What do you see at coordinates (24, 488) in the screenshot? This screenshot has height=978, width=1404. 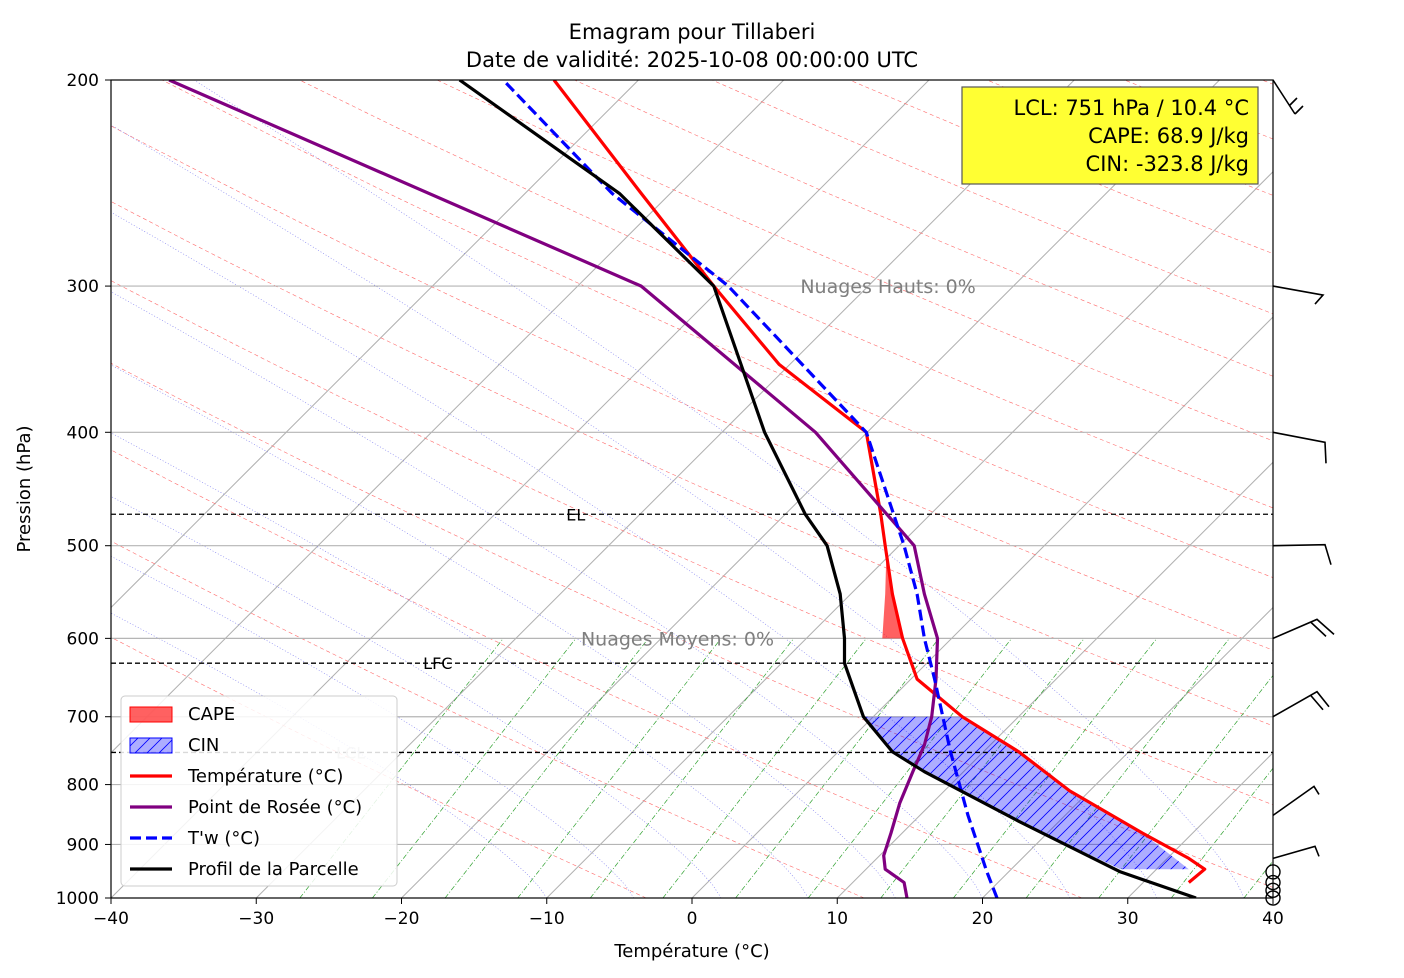 I see `y-axis-label: Pression (hPa)` at bounding box center [24, 488].